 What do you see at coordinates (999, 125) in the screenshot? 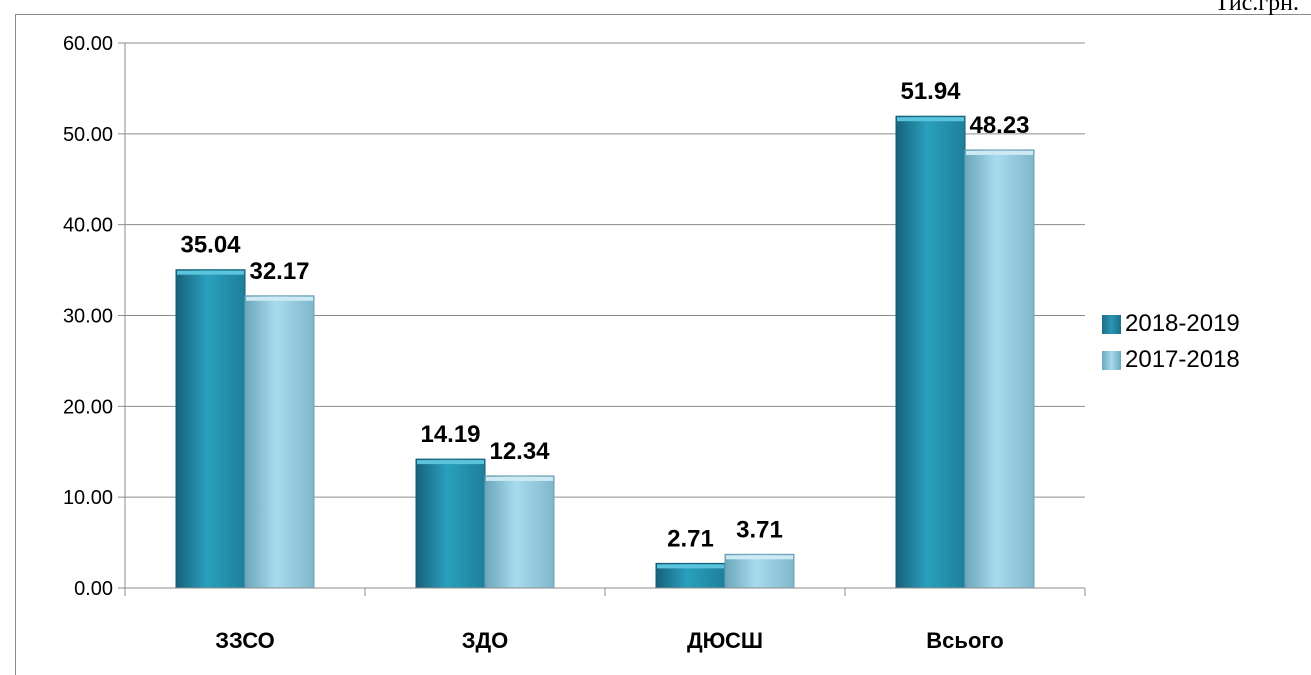
I see `data-label-series-2: 48.23` at bounding box center [999, 125].